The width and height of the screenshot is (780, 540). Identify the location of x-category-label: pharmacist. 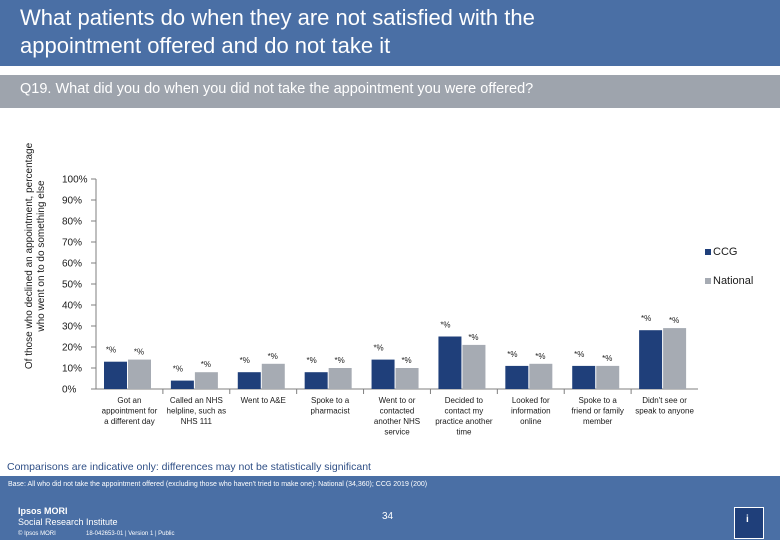
(331, 411).